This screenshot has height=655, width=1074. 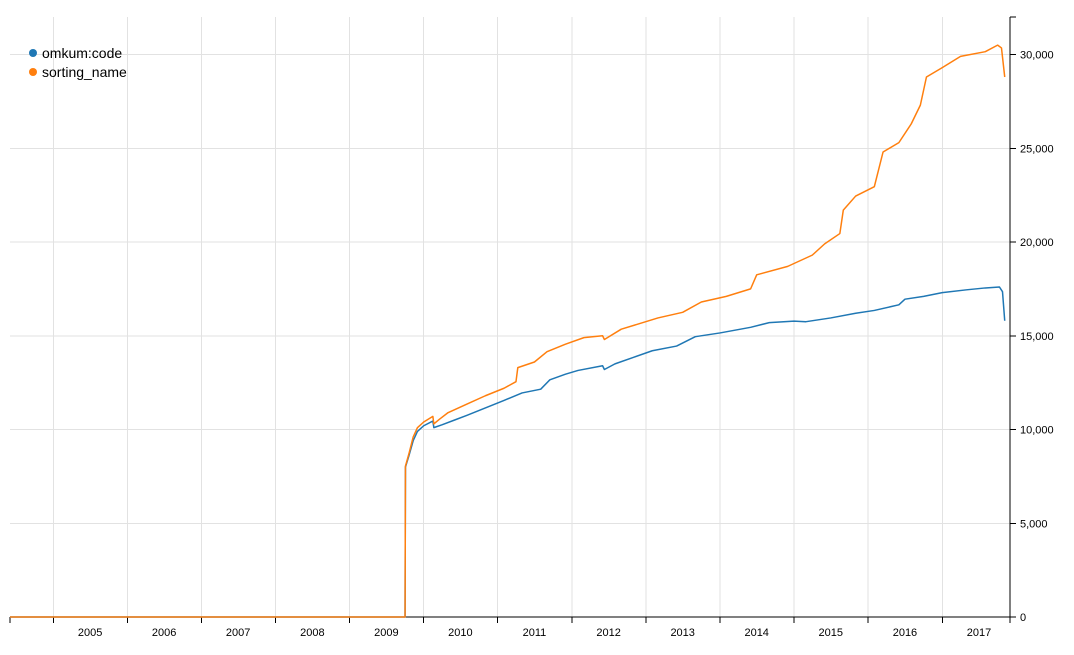 I want to click on x-tick-label: 2014, so click(x=756, y=633).